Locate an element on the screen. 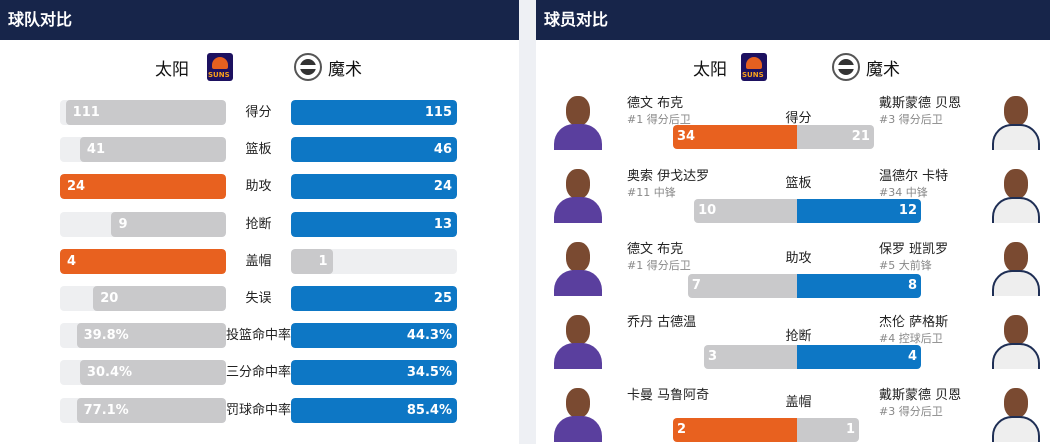 The width and height of the screenshot is (1050, 444). home-player-stat-fill: 3 is located at coordinates (750, 357).